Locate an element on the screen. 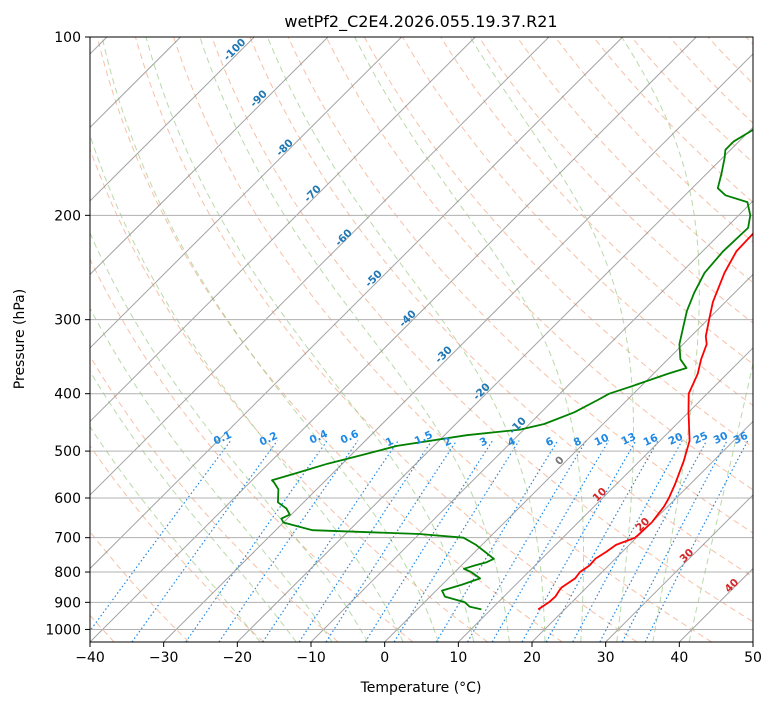 This screenshot has height=708, width=775. x-tick-label: −30 is located at coordinates (164, 658).